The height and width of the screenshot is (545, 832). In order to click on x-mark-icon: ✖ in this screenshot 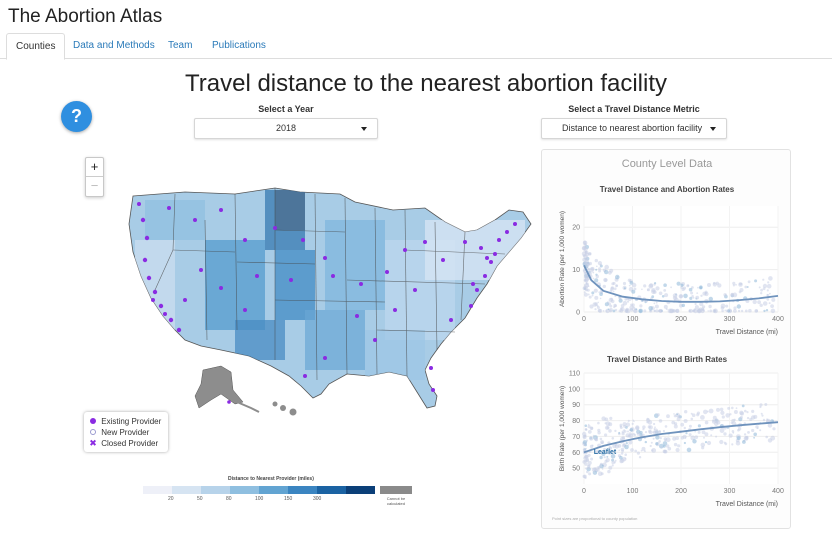, I will do `click(93, 443)`.